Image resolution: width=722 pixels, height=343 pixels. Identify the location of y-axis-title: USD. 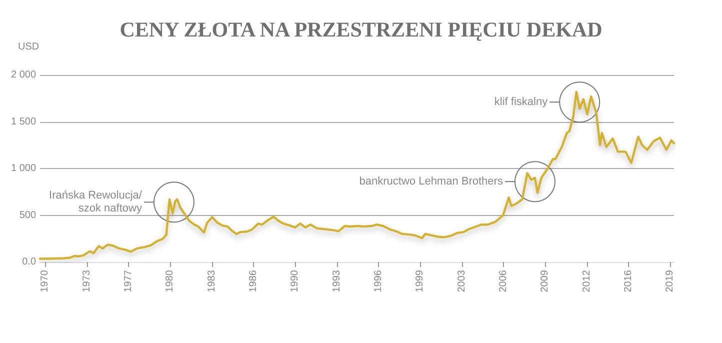
(29, 47).